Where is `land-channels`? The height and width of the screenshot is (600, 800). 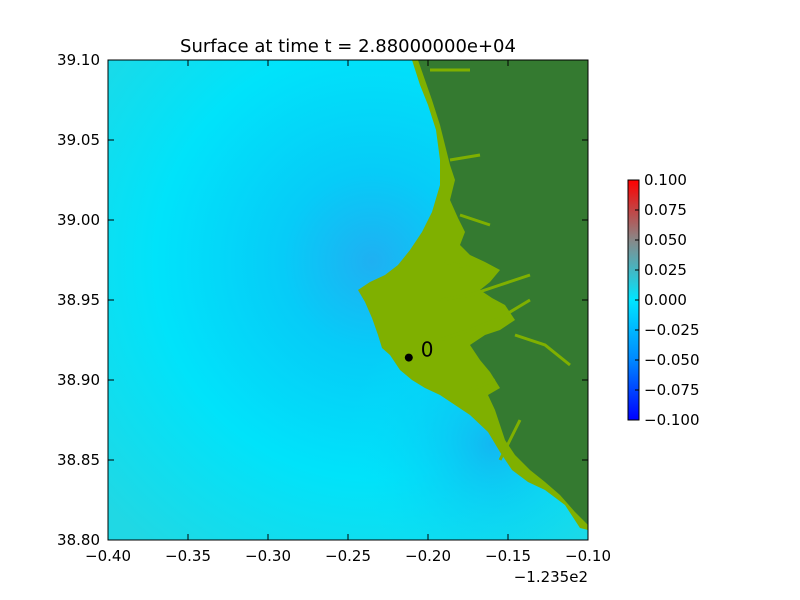
land-channels is located at coordinates (500, 264).